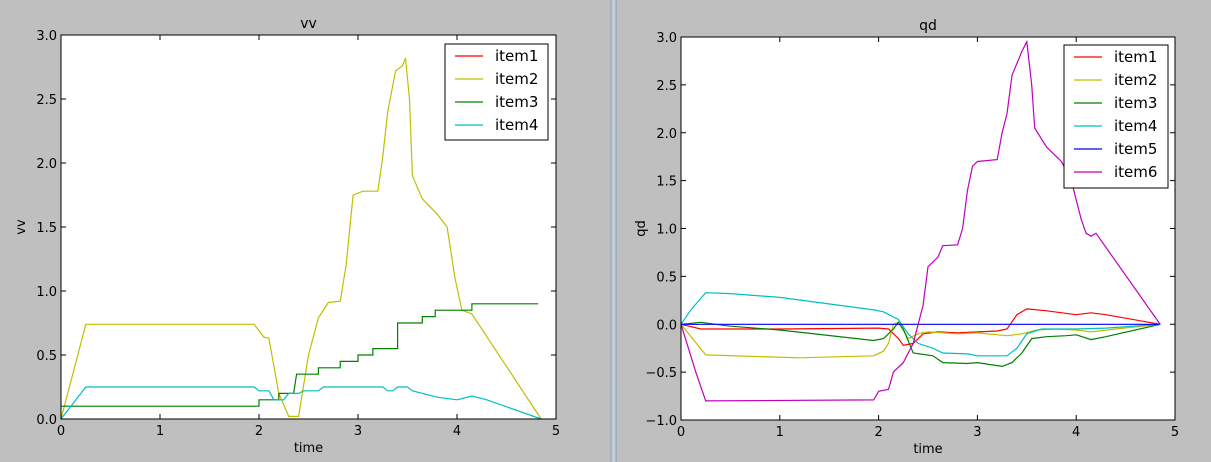 The width and height of the screenshot is (1211, 462). I want to click on series-line-item2, so click(921, 340).